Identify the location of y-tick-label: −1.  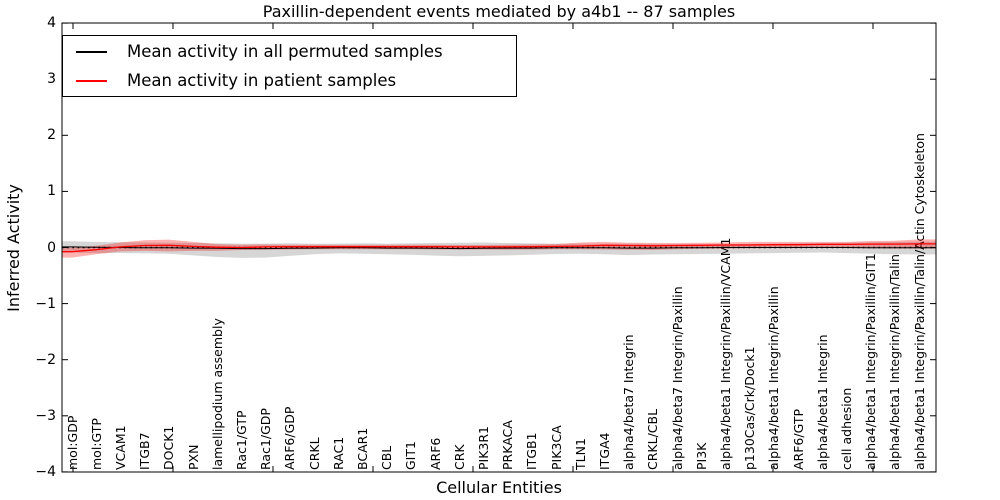
(45, 303).